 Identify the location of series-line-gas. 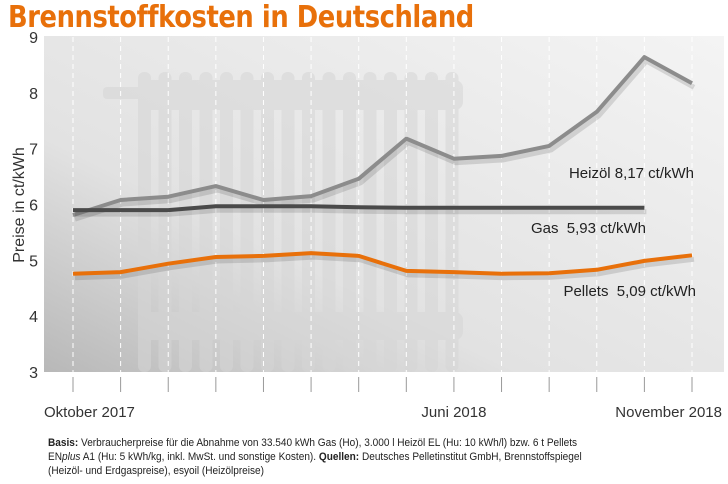
(359, 208).